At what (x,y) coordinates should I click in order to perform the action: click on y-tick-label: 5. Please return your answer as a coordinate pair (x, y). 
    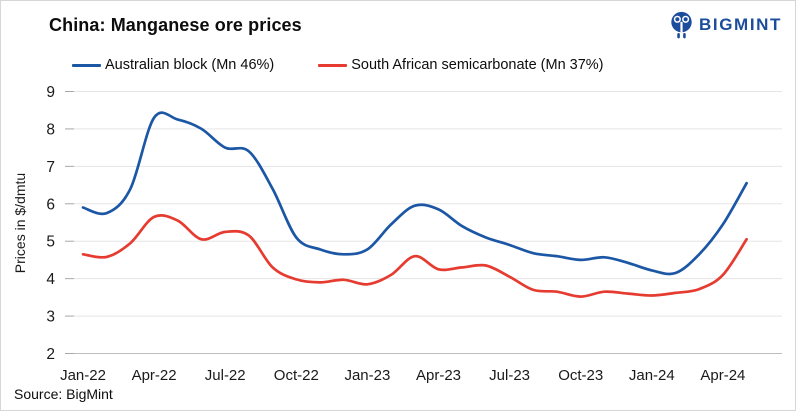
    Looking at the image, I should click on (50, 242).